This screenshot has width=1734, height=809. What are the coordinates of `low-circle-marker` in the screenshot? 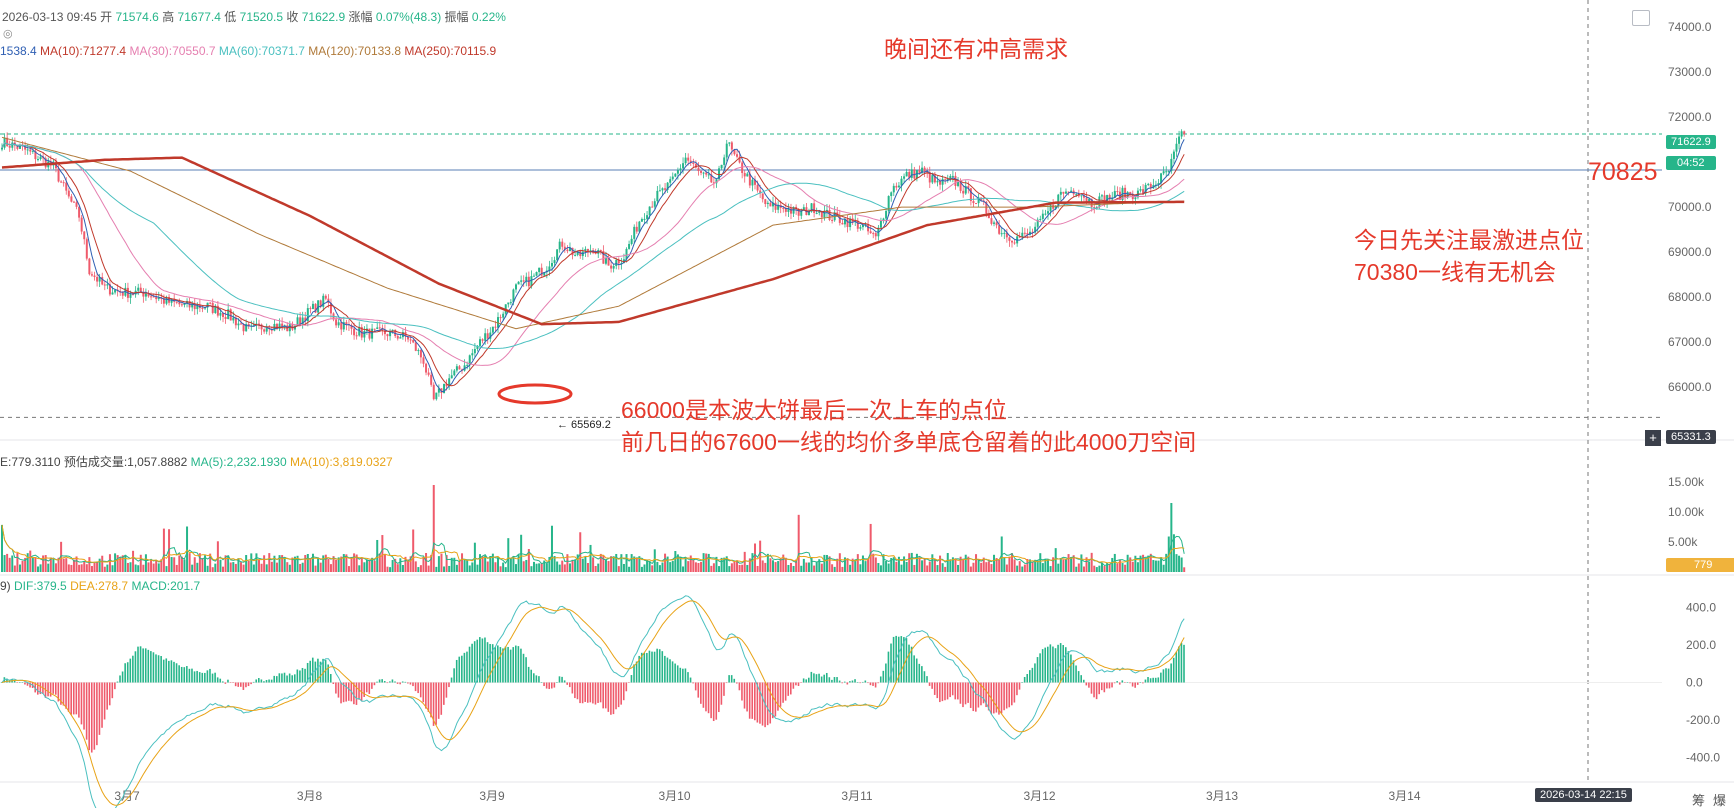 It's located at (535, 394).